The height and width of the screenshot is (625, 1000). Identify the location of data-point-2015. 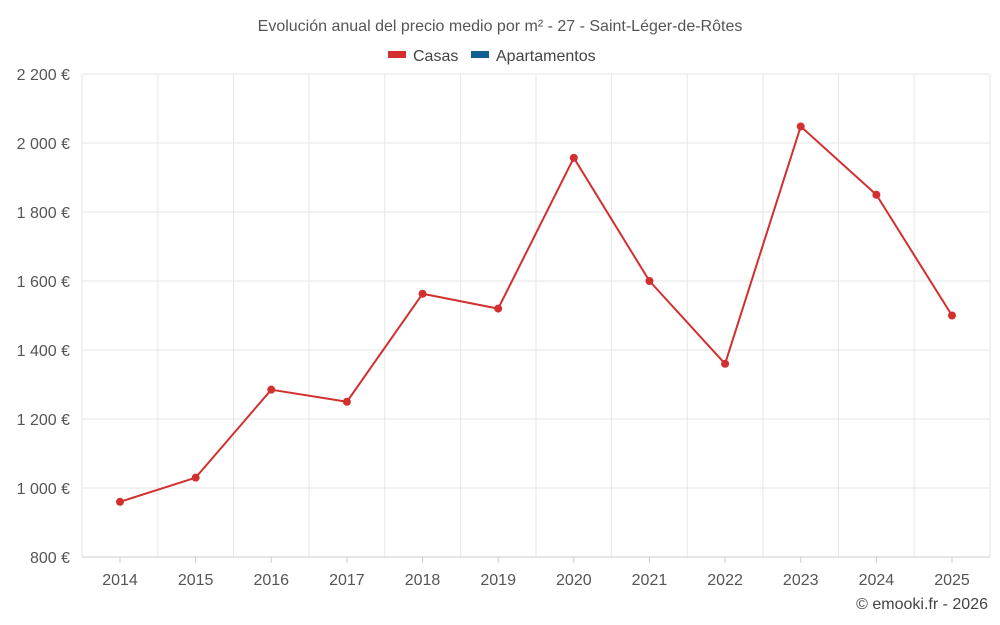
(195, 477).